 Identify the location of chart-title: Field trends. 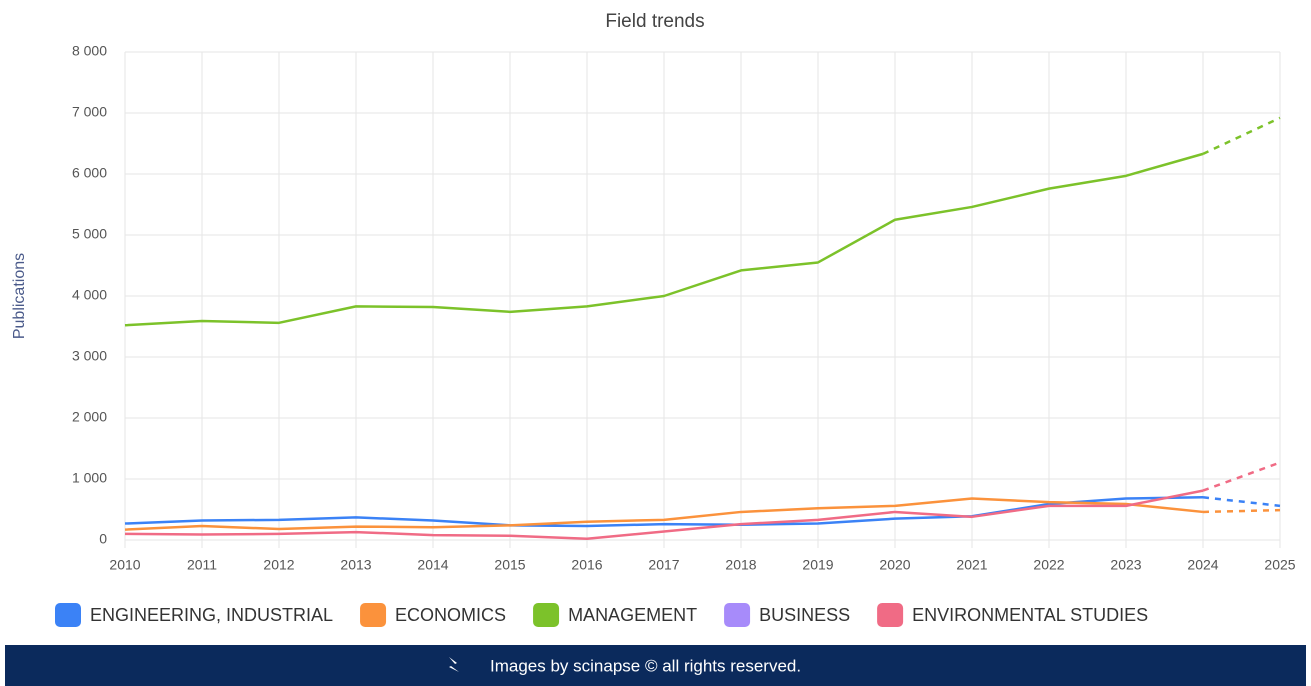
(654, 21).